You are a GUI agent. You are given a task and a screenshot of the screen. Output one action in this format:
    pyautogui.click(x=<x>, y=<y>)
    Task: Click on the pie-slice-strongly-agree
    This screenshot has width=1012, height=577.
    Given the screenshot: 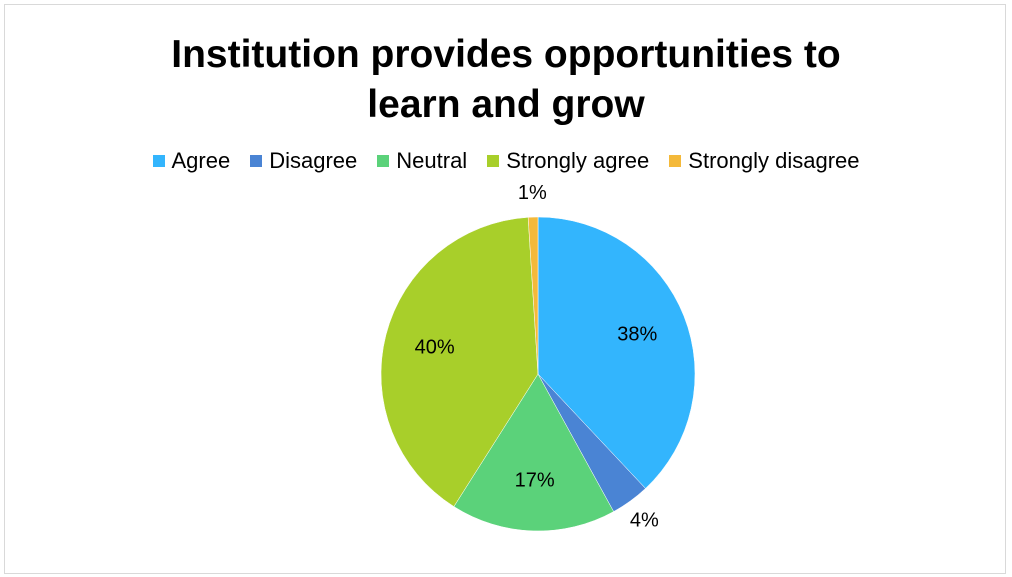 What is the action you would take?
    pyautogui.click(x=459, y=362)
    